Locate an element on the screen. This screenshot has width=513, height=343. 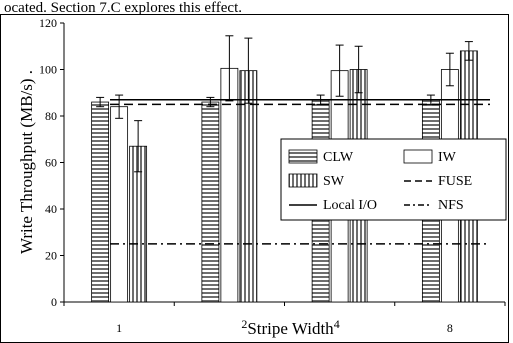
y-axis-ticks: 0 20 40 60 80 100 120 is located at coordinates (51, 162).